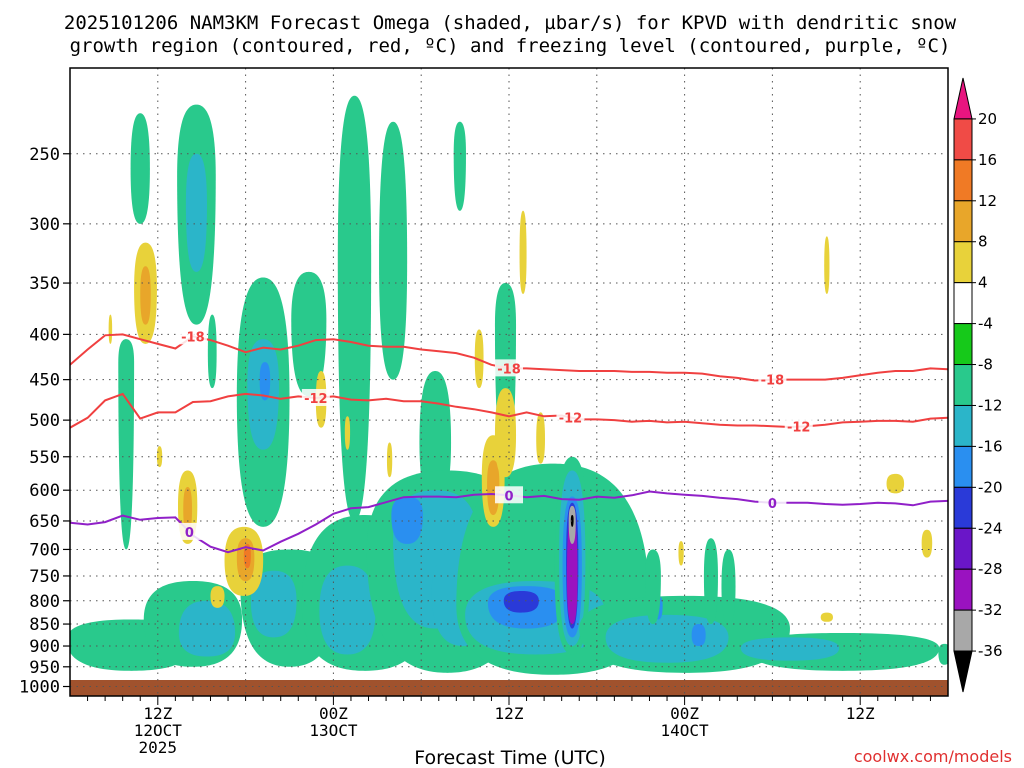 This screenshot has width=1024, height=768. Describe the element at coordinates (158, 747) in the screenshot. I see `x-tick-label-0-2: 2025` at that location.